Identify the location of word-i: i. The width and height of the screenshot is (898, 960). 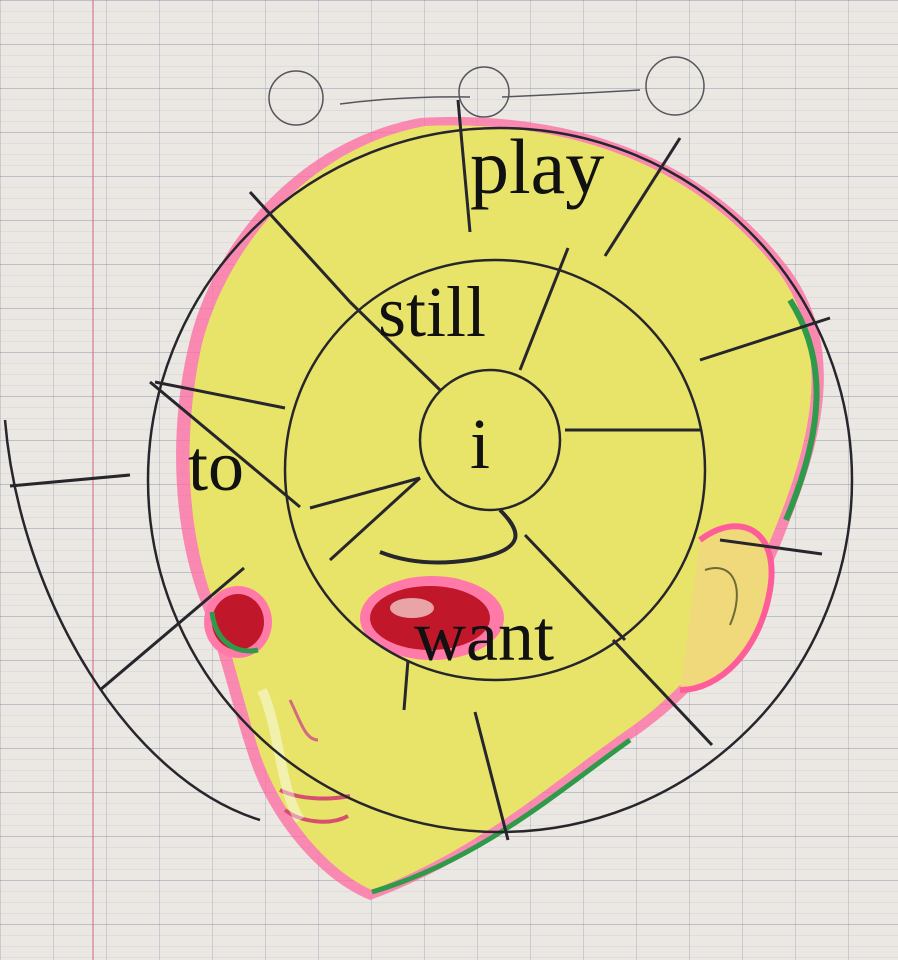
(480, 444).